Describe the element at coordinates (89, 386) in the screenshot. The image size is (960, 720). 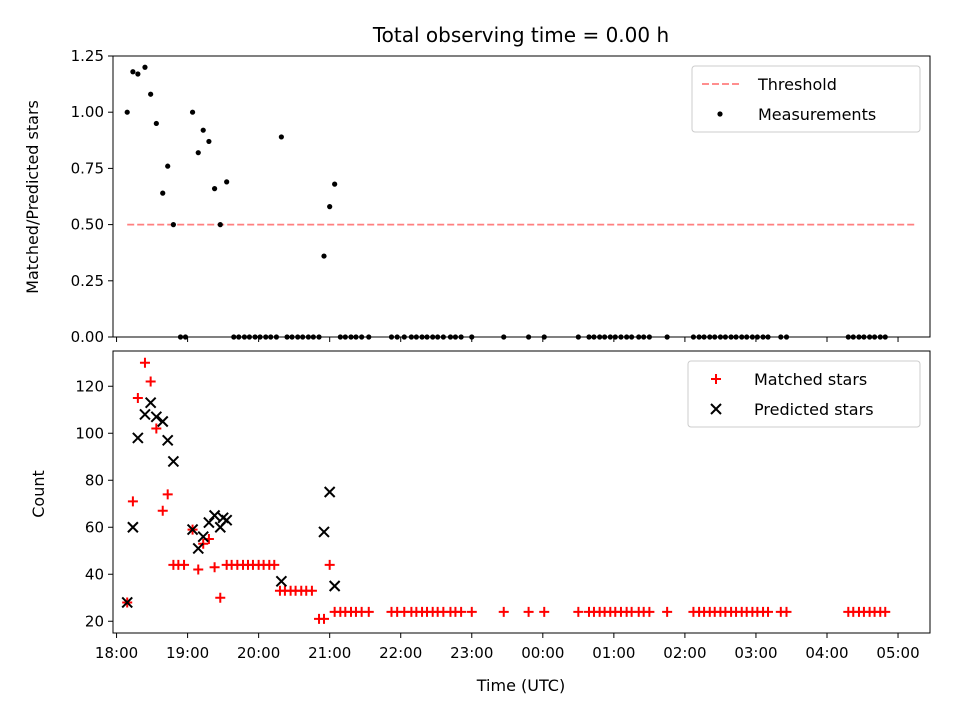
I see `bottom-y-tick-label: 120` at that location.